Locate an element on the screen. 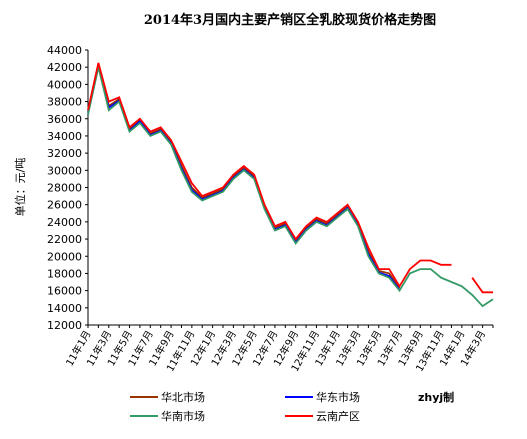  legend-label: 华北市场 is located at coordinates (183, 397).